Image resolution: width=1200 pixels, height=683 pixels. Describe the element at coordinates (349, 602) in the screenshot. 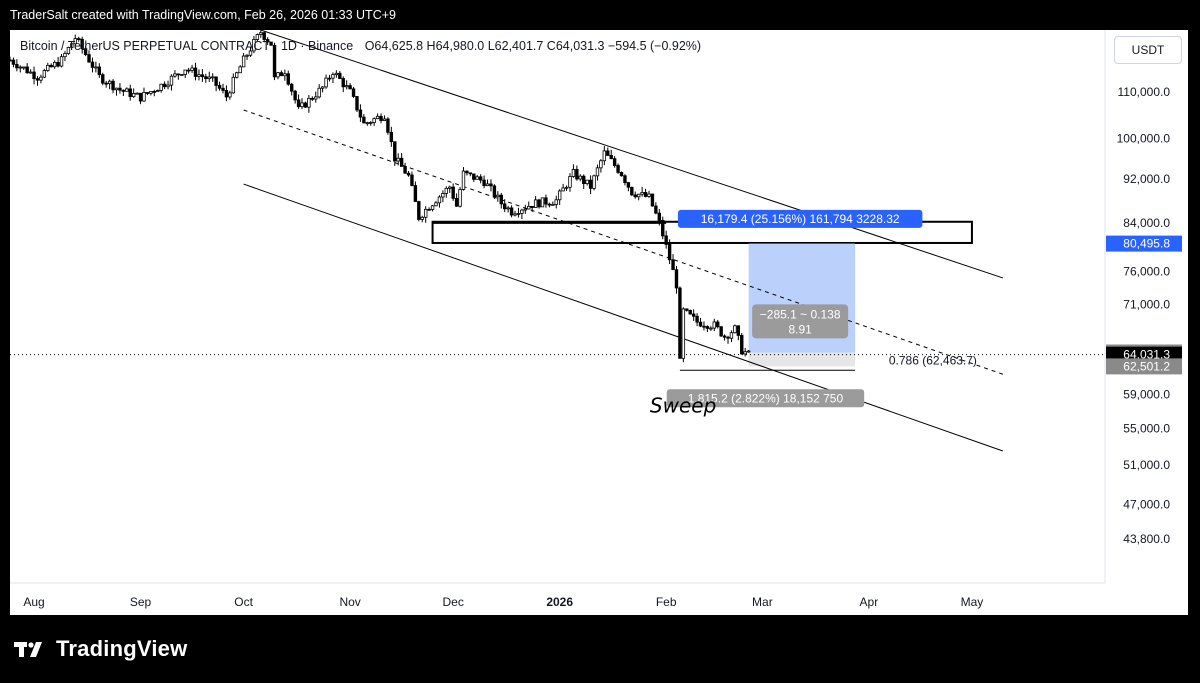

I see `x-tick-label: Nov` at that location.